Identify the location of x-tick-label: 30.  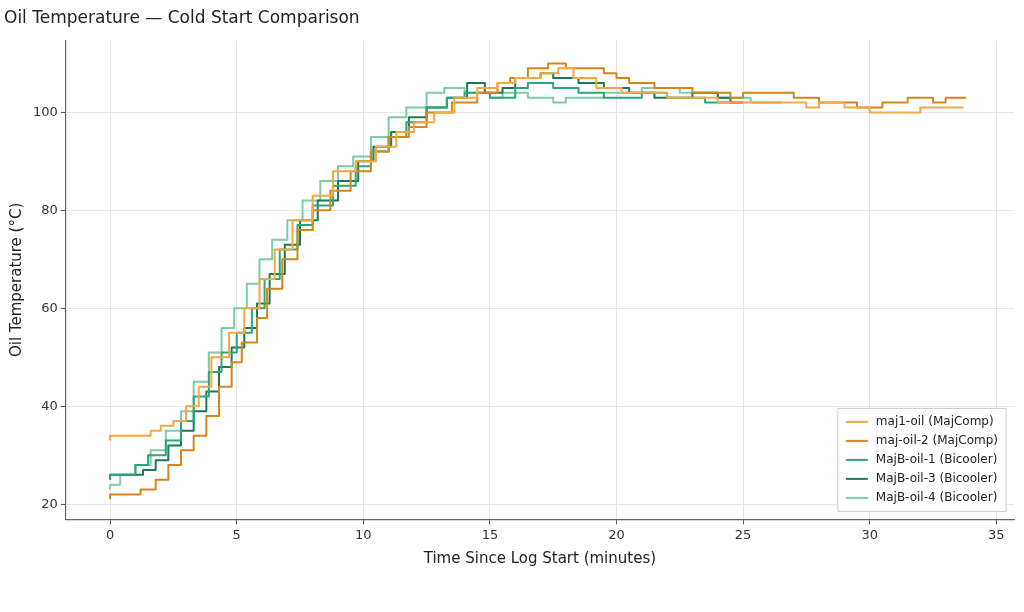
(869, 534).